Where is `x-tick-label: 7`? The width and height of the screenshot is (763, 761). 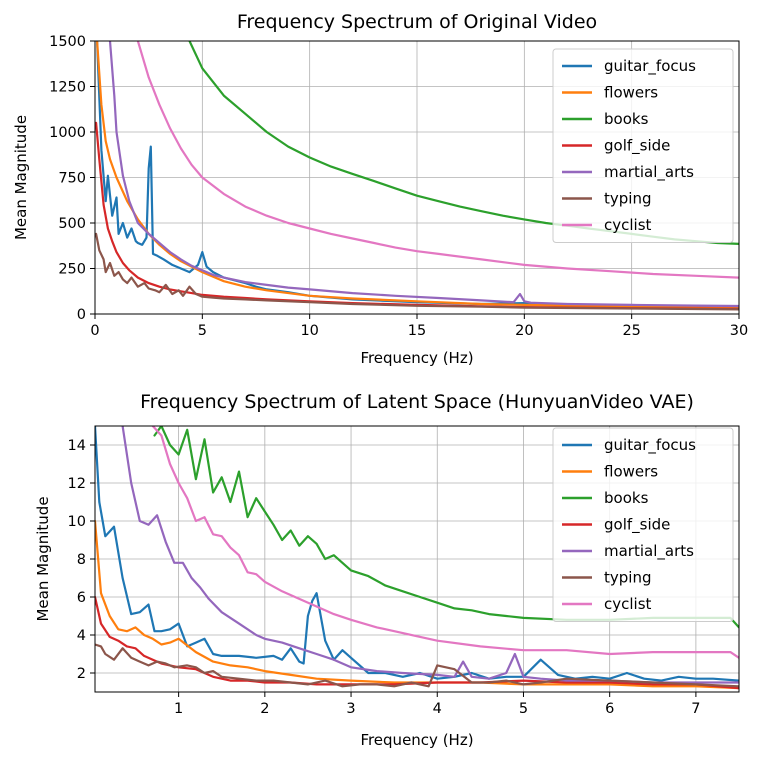 x-tick-label: 7 is located at coordinates (695, 709).